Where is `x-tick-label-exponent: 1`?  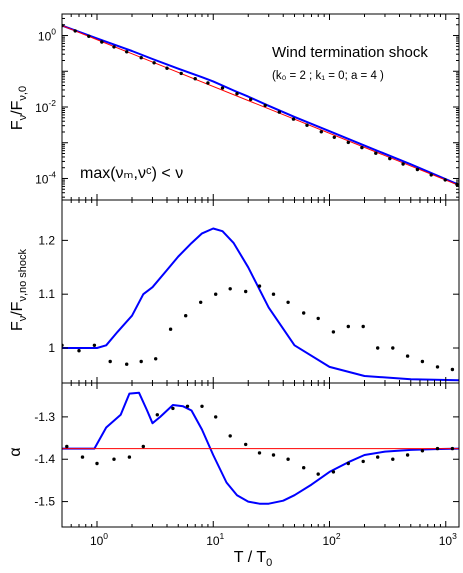 x-tick-label-exponent: 1 is located at coordinates (222, 536).